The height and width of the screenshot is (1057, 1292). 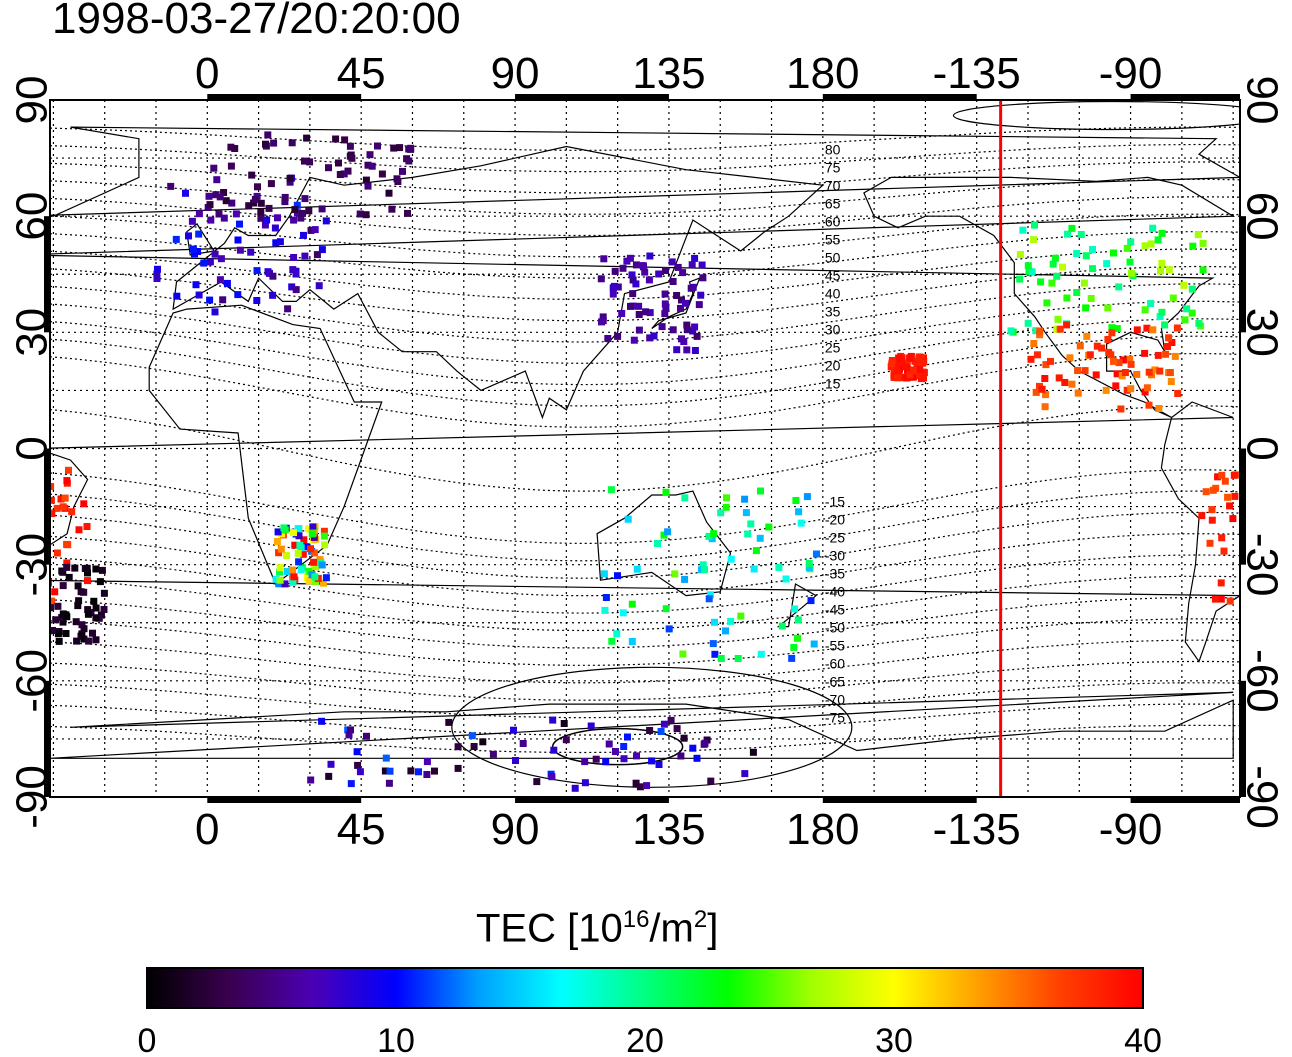 I want to click on north-mag-contour, so click(x=1096, y=115).